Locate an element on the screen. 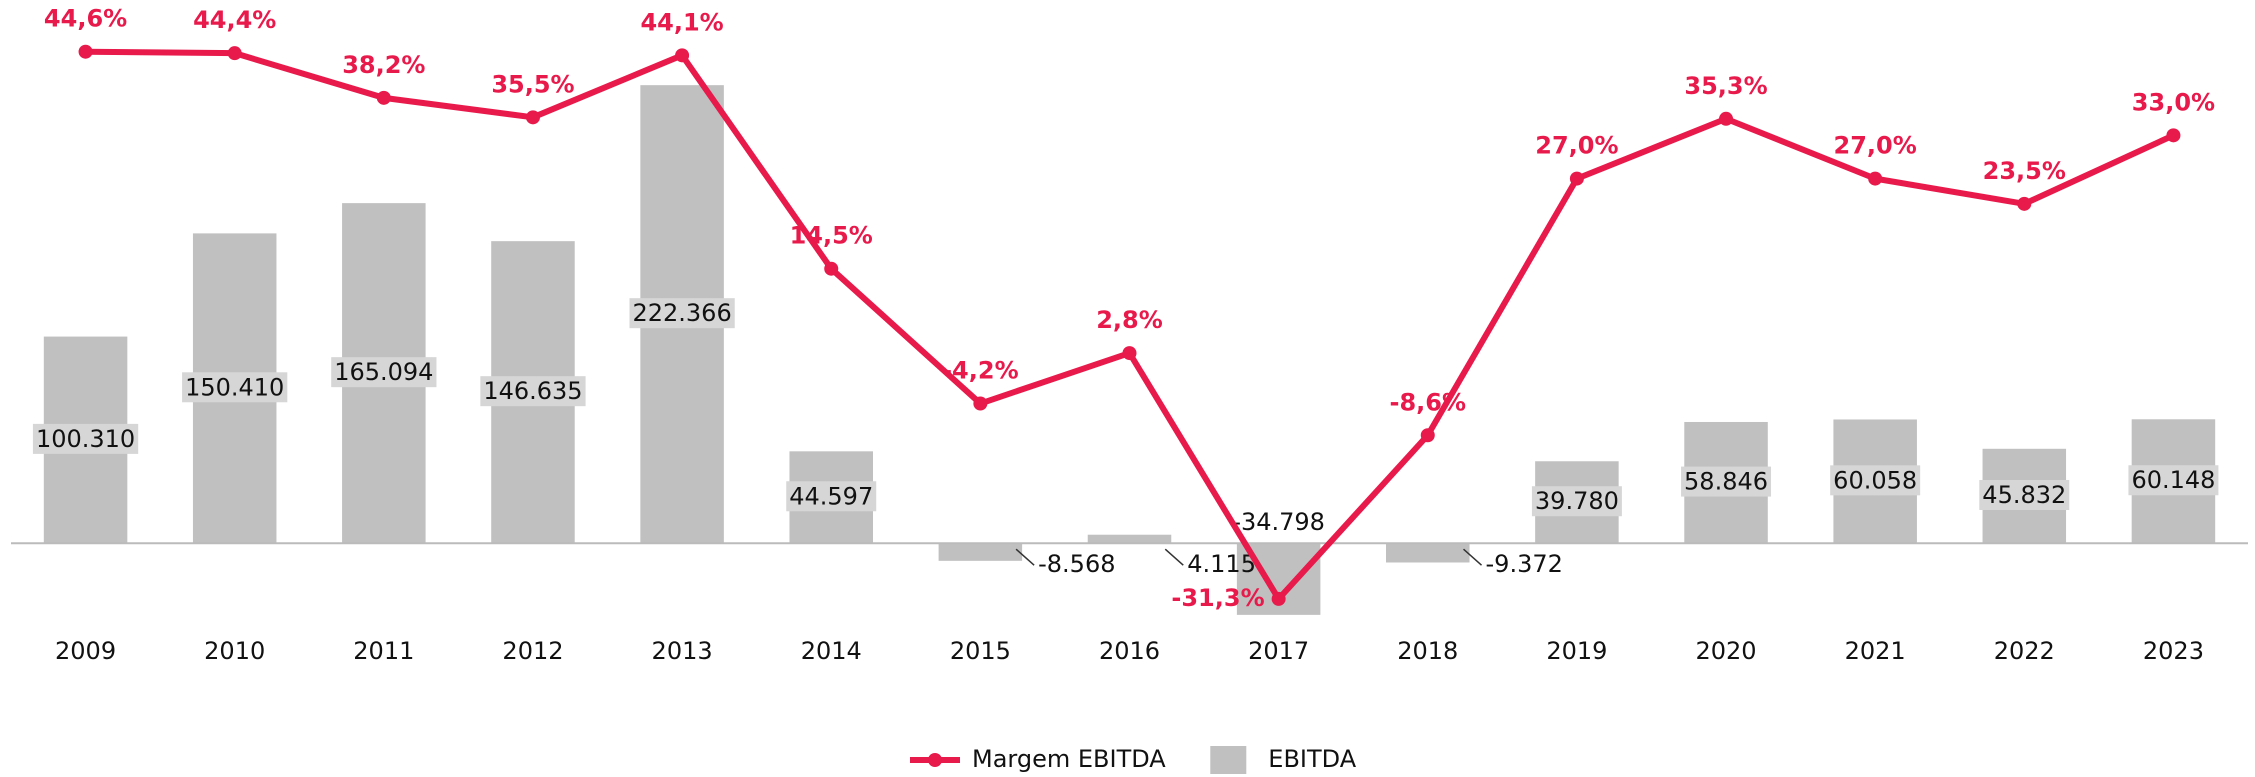 The height and width of the screenshot is (777, 2255). line-value-label: 35,3% is located at coordinates (1725, 86).